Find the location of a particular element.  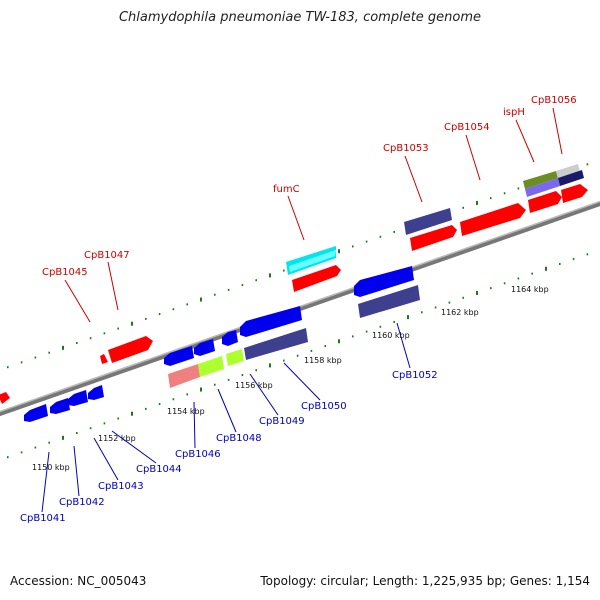

gene-label: CpB1045 is located at coordinates (65, 272).